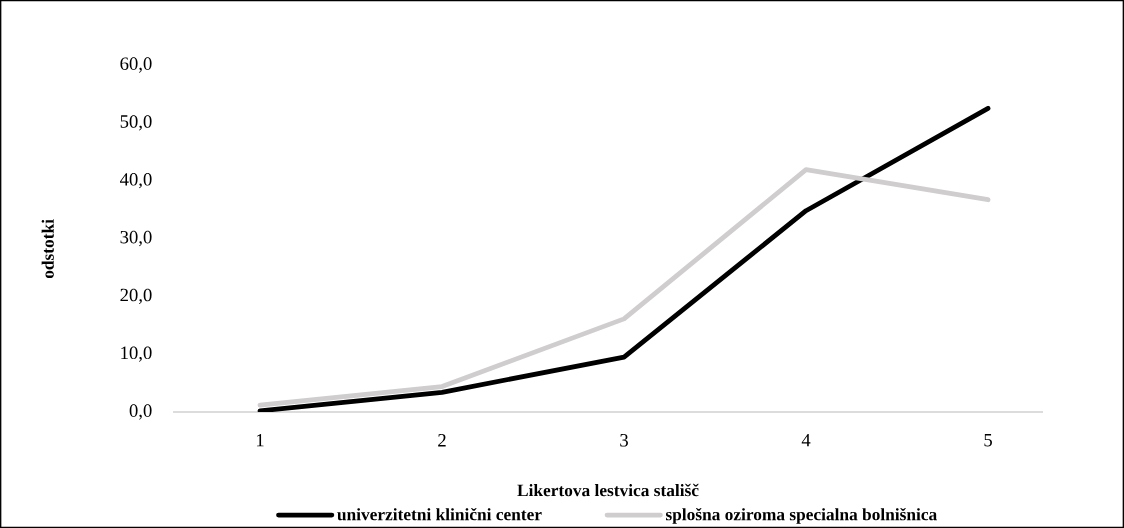 This screenshot has height=528, width=1124. I want to click on x-tick-label: 5, so click(988, 440).